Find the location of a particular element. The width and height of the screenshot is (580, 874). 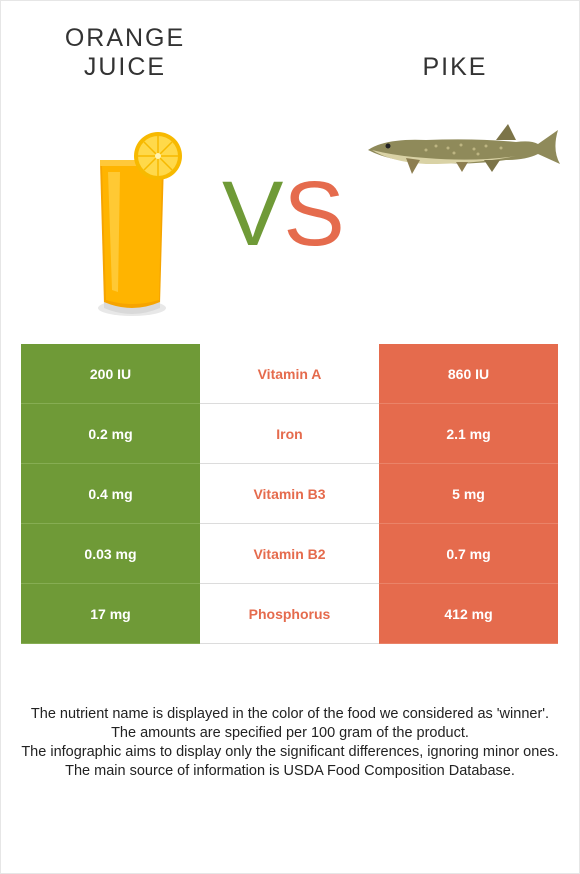

pike-fish-image is located at coordinates (464, 149).